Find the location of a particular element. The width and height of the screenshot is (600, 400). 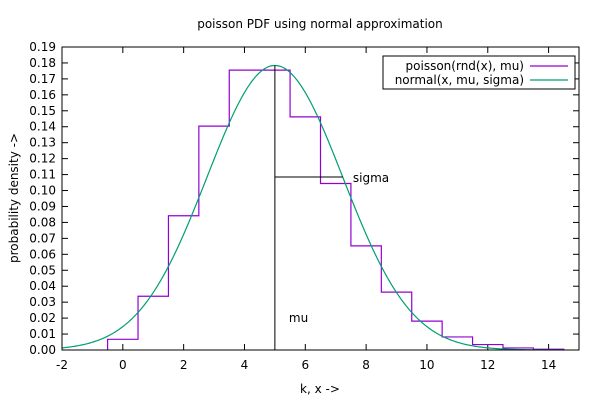

x-tick-label: 14 is located at coordinates (548, 365).